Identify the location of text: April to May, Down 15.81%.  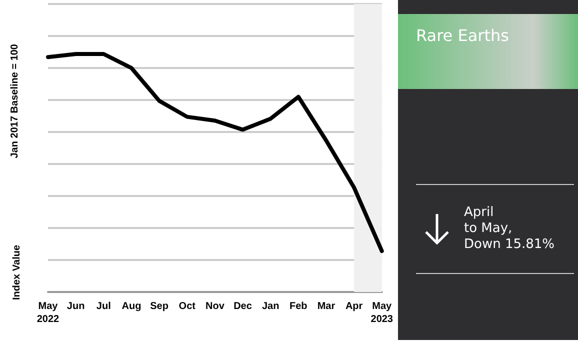
(509, 229).